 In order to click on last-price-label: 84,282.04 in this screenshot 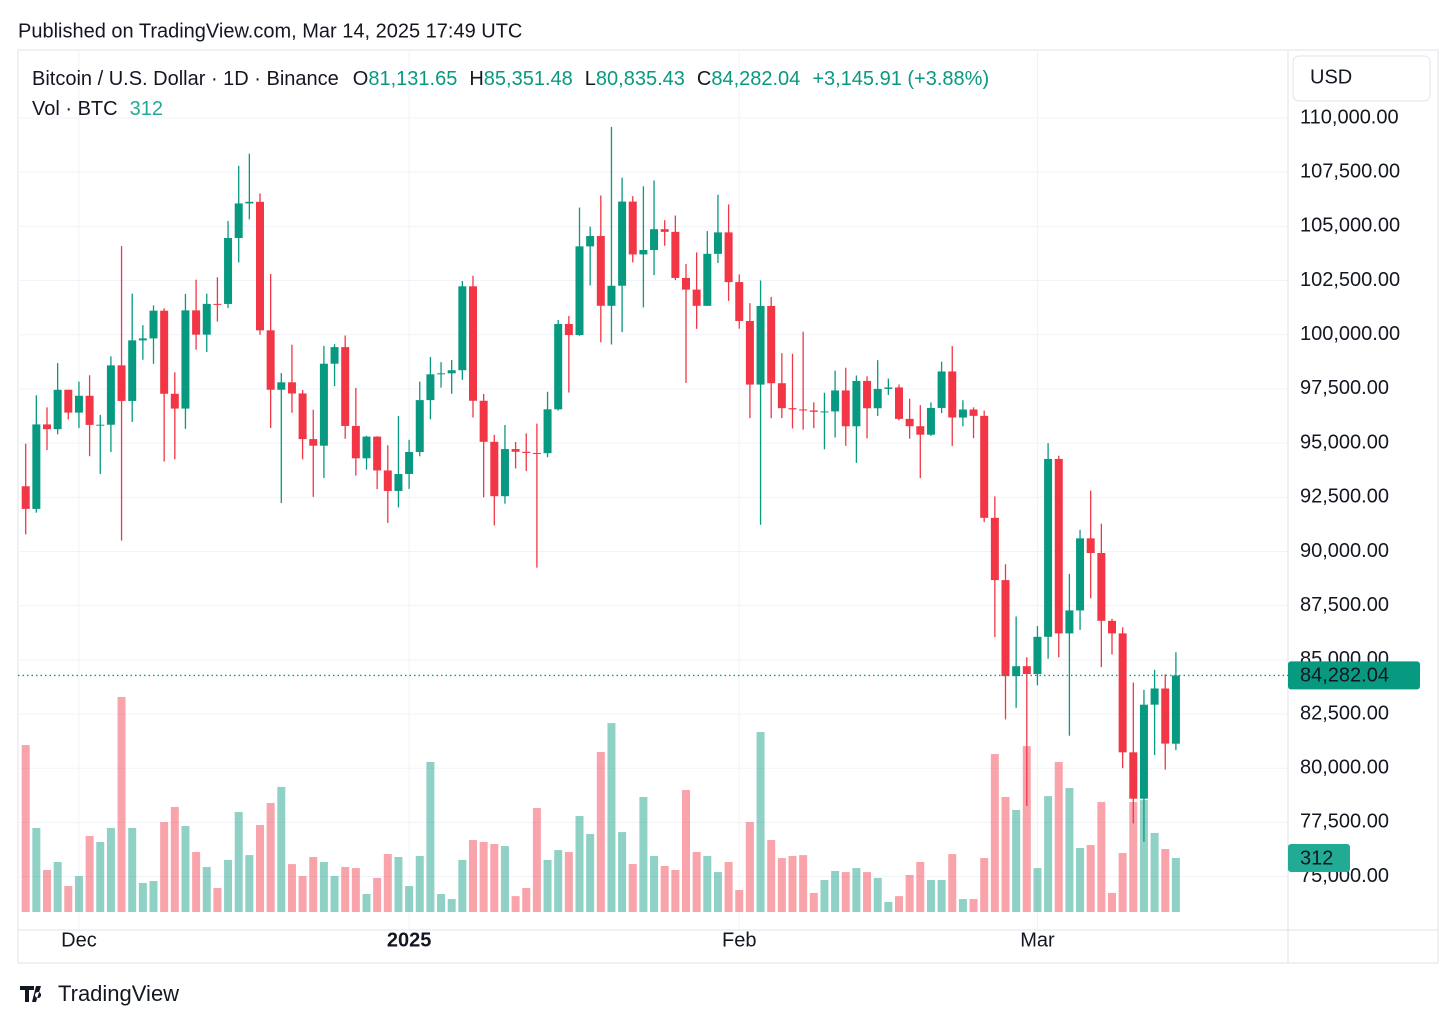, I will do `click(1344, 676)`.